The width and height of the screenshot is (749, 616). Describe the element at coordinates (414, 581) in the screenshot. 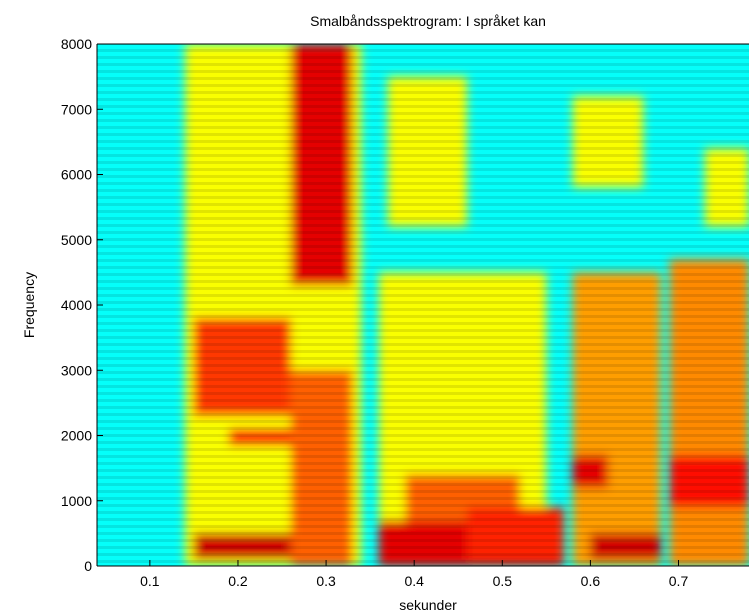

I see `x-tick-label: 0.4` at that location.